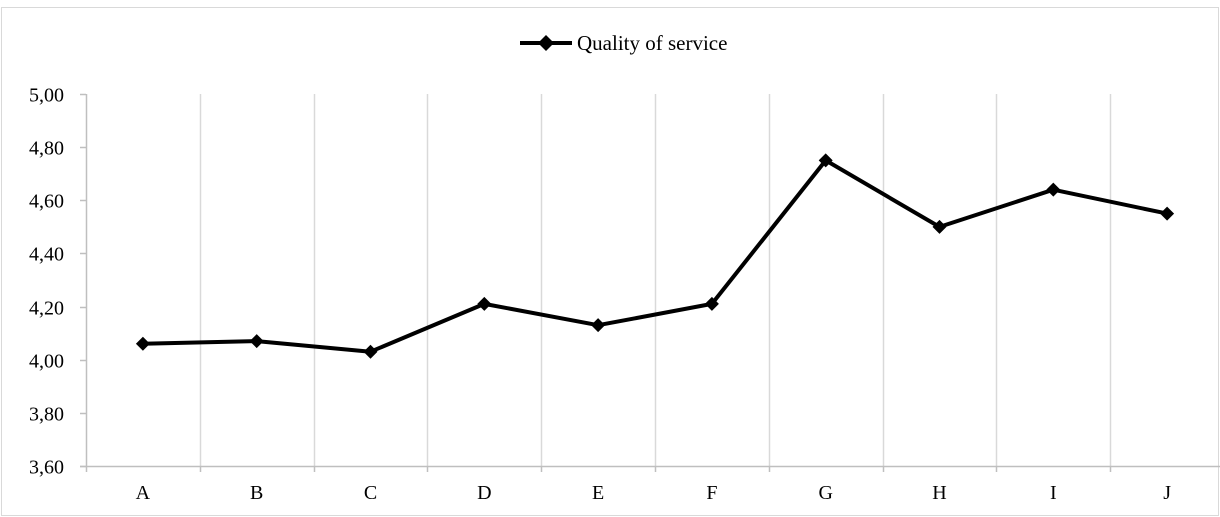 The image size is (1220, 517). What do you see at coordinates (598, 325) in the screenshot?
I see `data-point-E` at bounding box center [598, 325].